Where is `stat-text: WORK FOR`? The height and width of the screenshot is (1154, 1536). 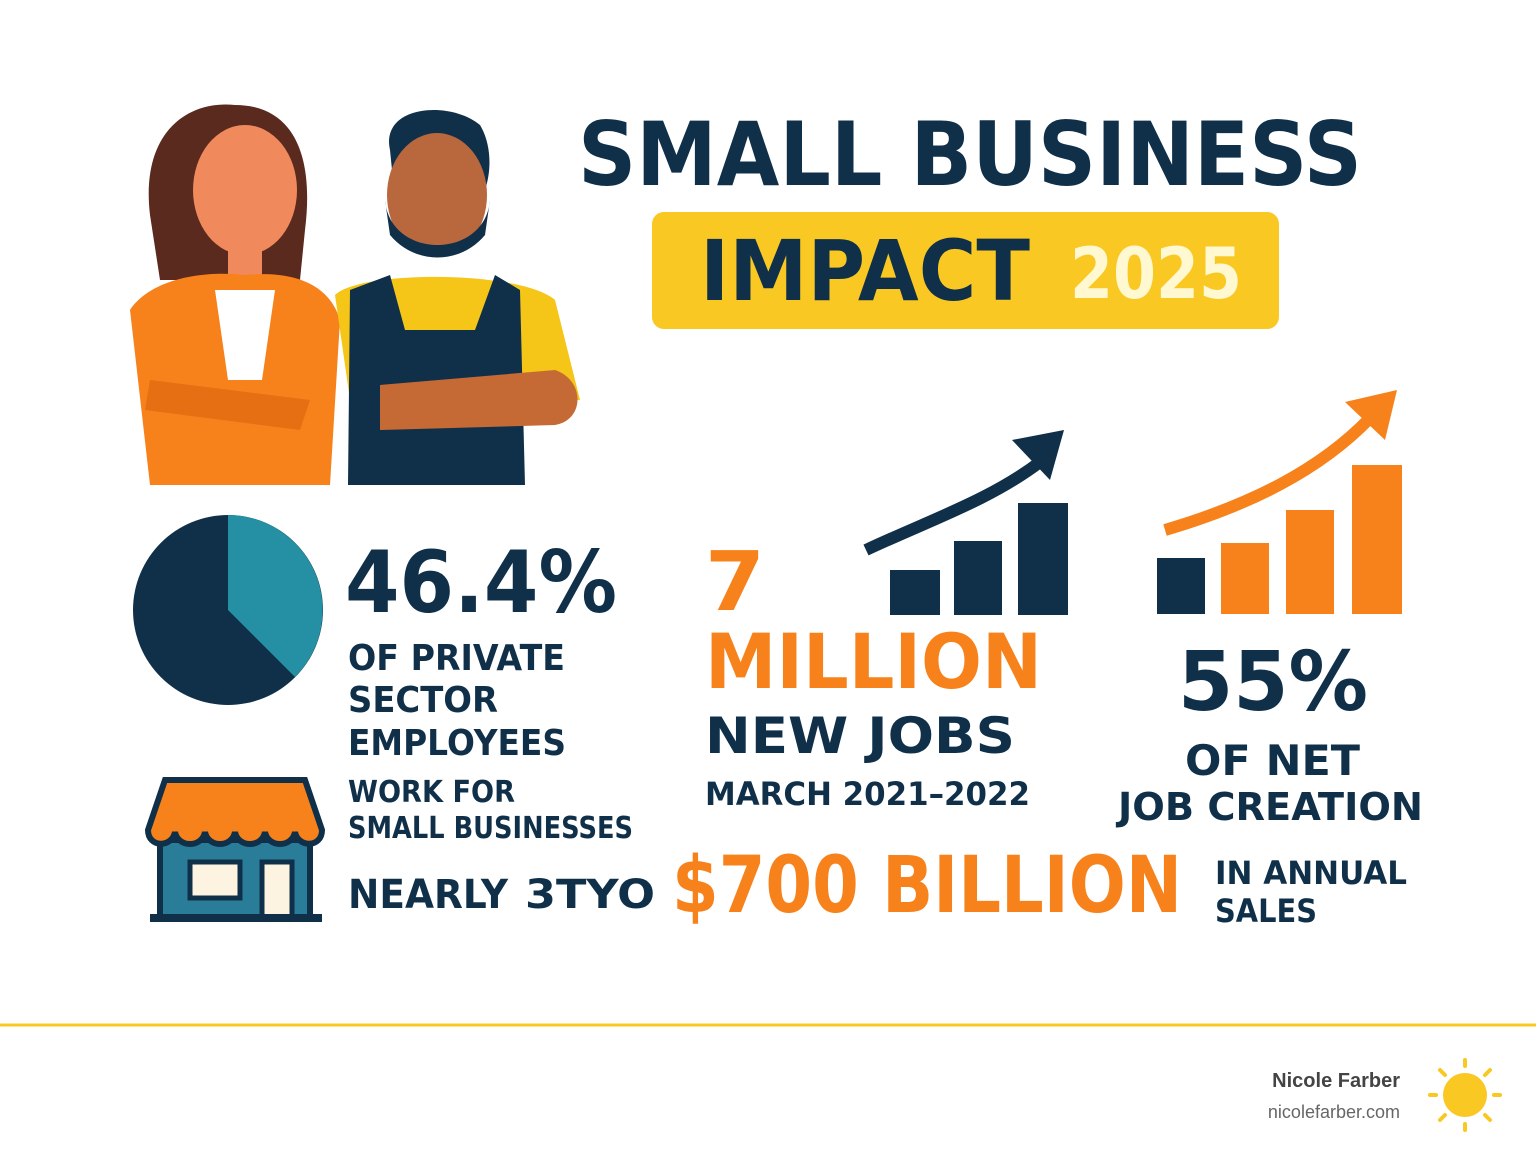 stat-text: WORK FOR is located at coordinates (431, 792).